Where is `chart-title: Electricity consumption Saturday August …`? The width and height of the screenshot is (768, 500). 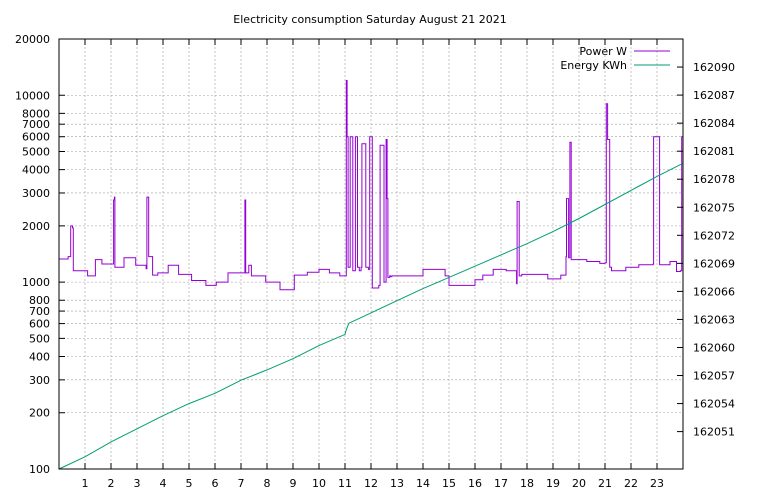
chart-title: Electricity consumption Saturday August … is located at coordinates (369, 19).